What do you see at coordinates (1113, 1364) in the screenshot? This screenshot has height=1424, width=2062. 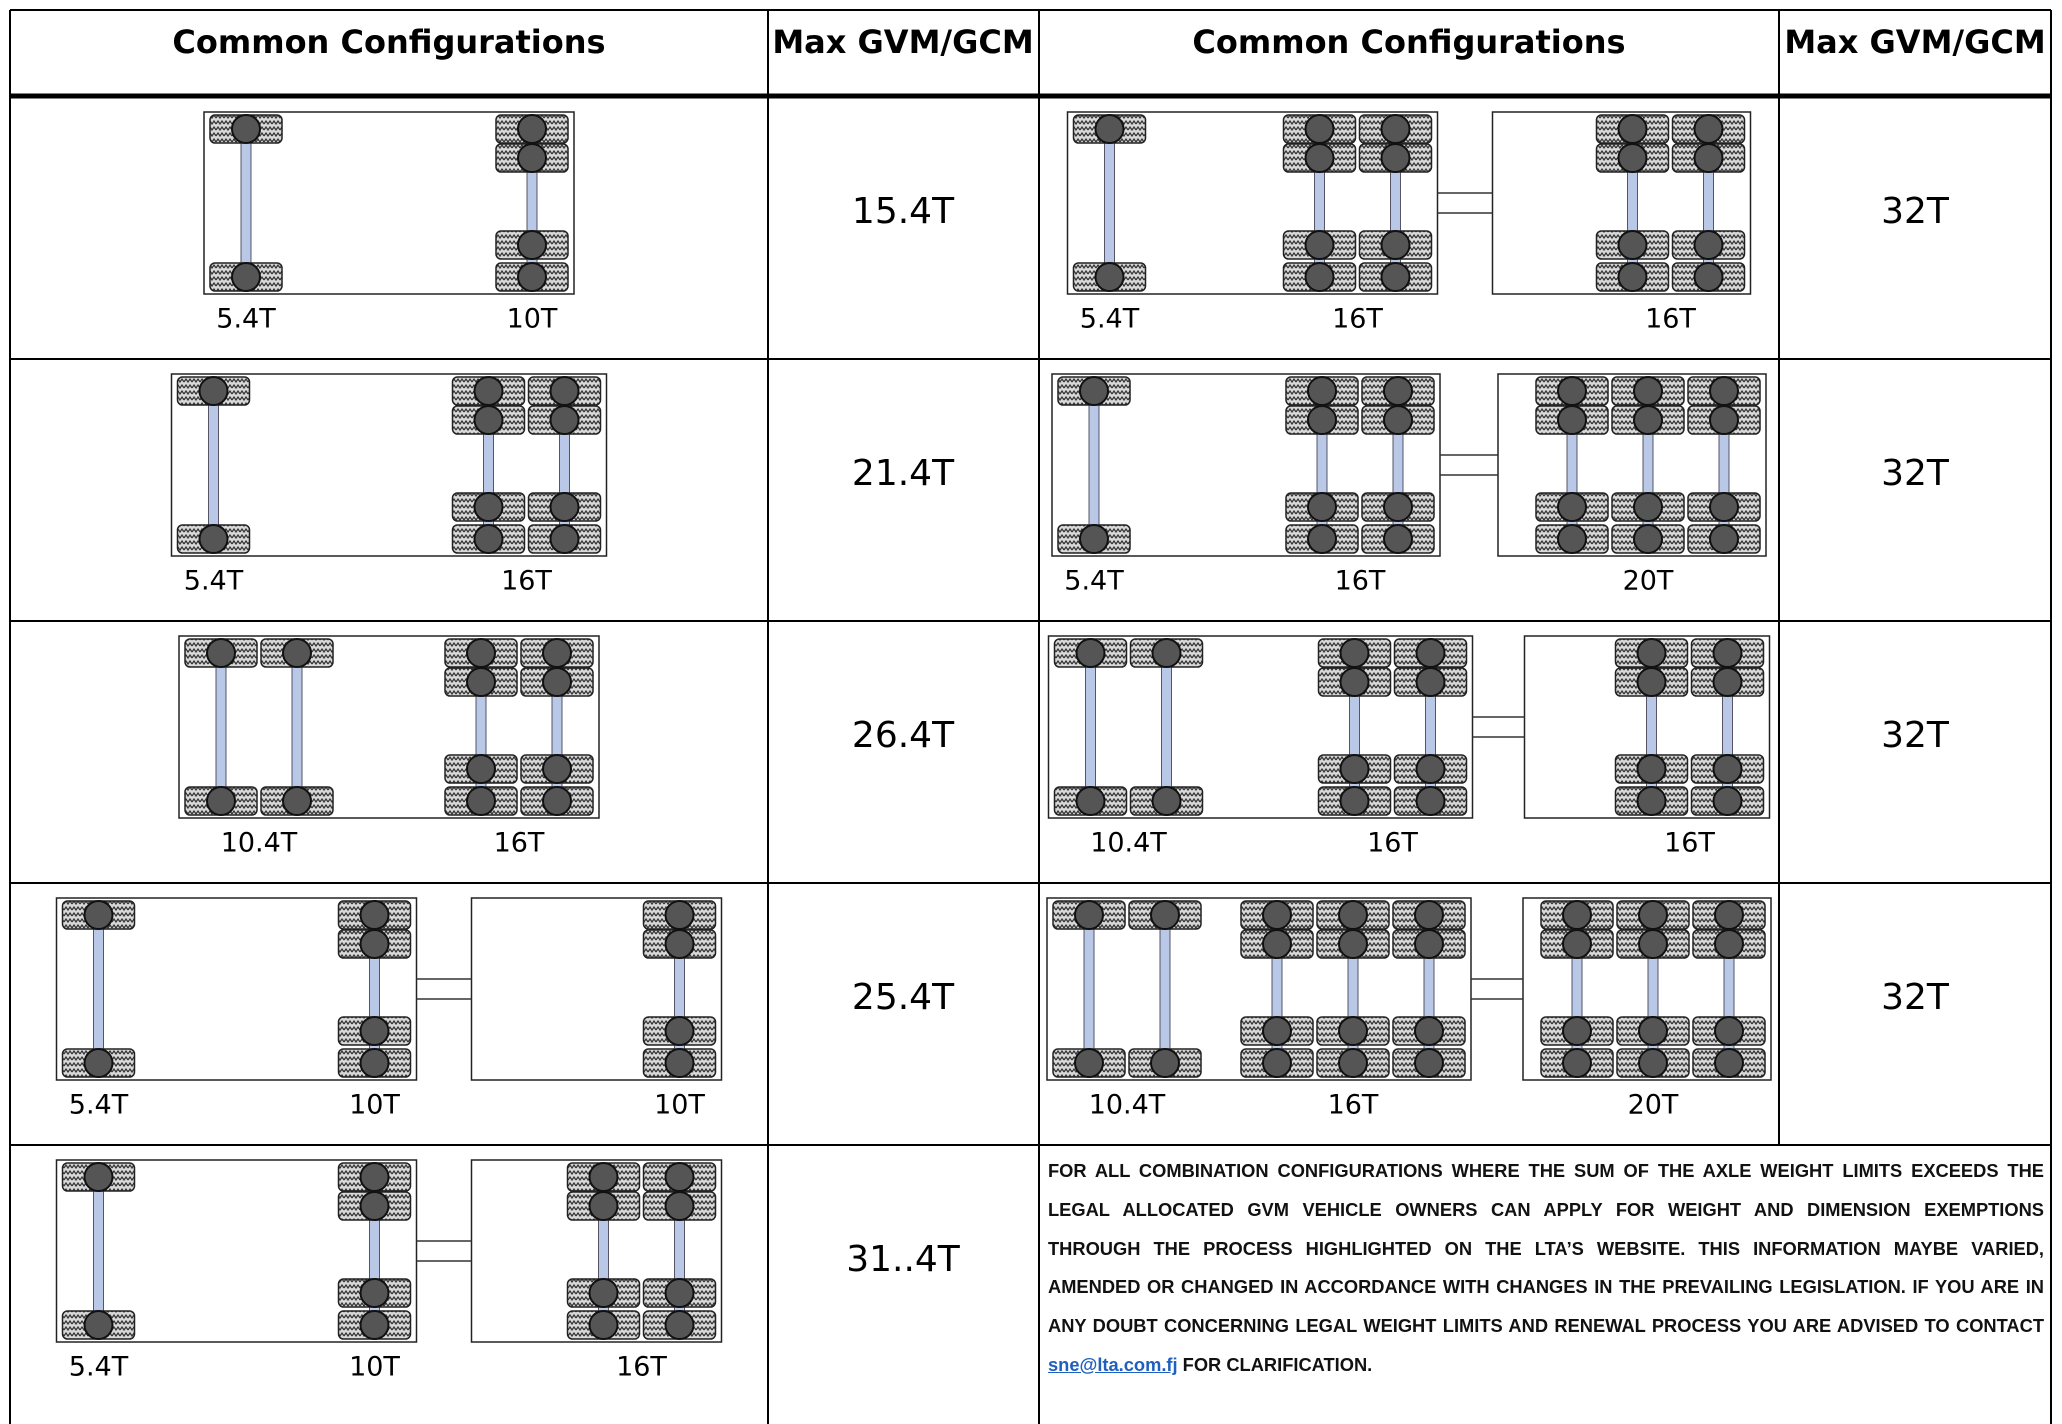 I see `email-link: sne@lta.com.fj` at bounding box center [1113, 1364].